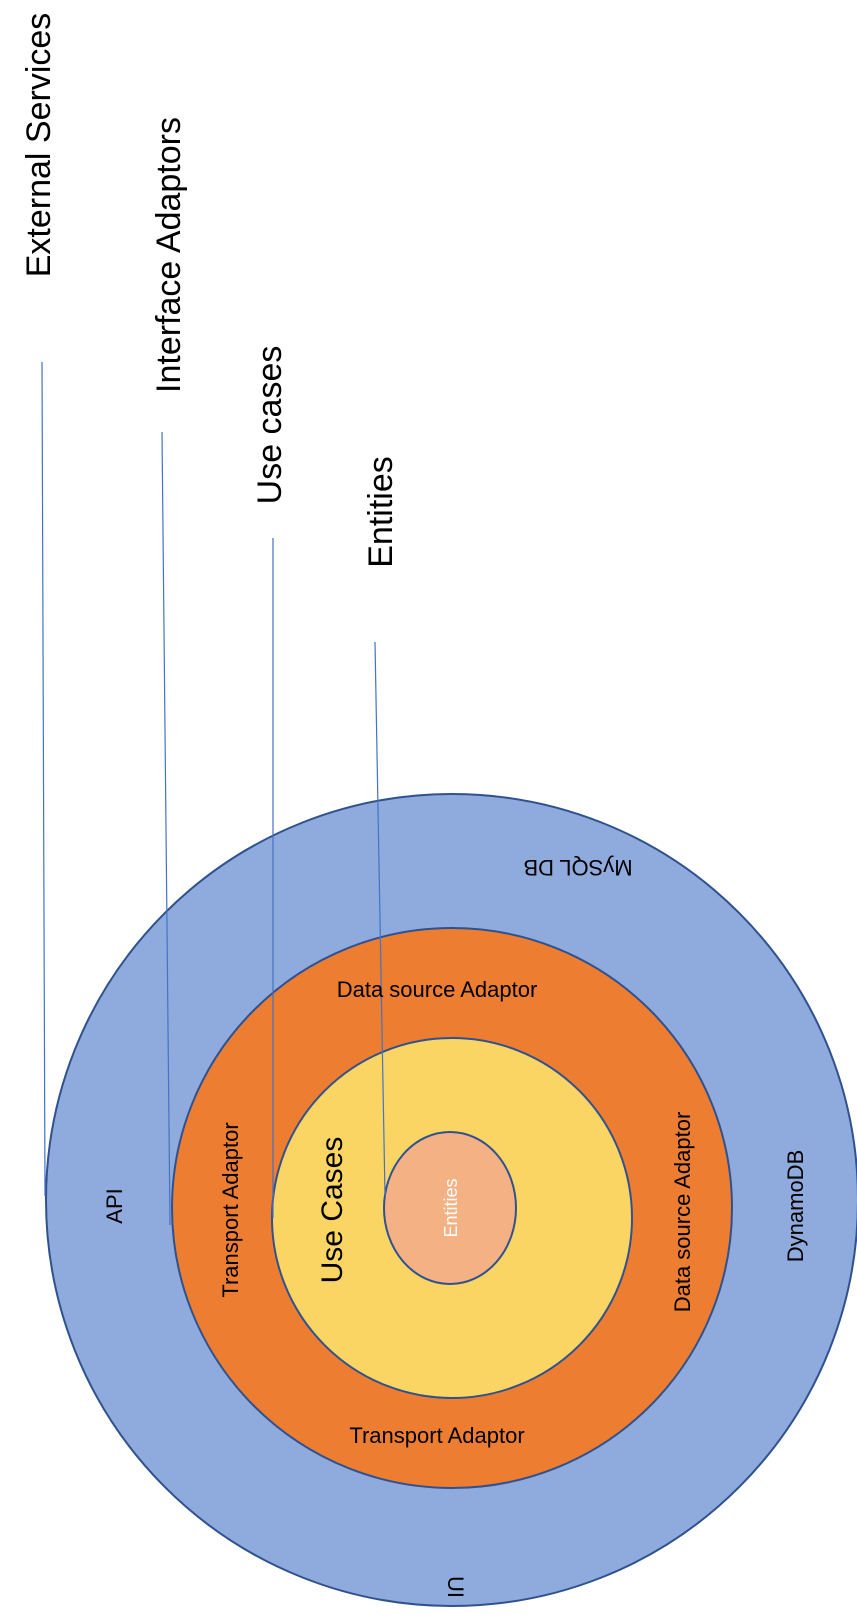 The image size is (857, 1617). Describe the element at coordinates (166, 828) in the screenshot. I see `interface-adaptors-leader-line` at that location.